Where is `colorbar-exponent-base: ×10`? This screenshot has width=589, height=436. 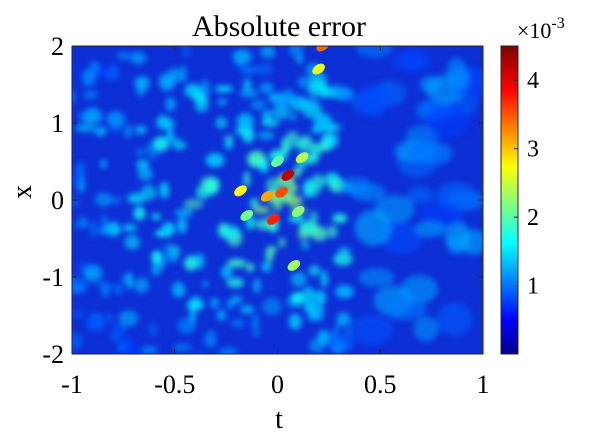
colorbar-exponent-base: ×10 is located at coordinates (534, 30).